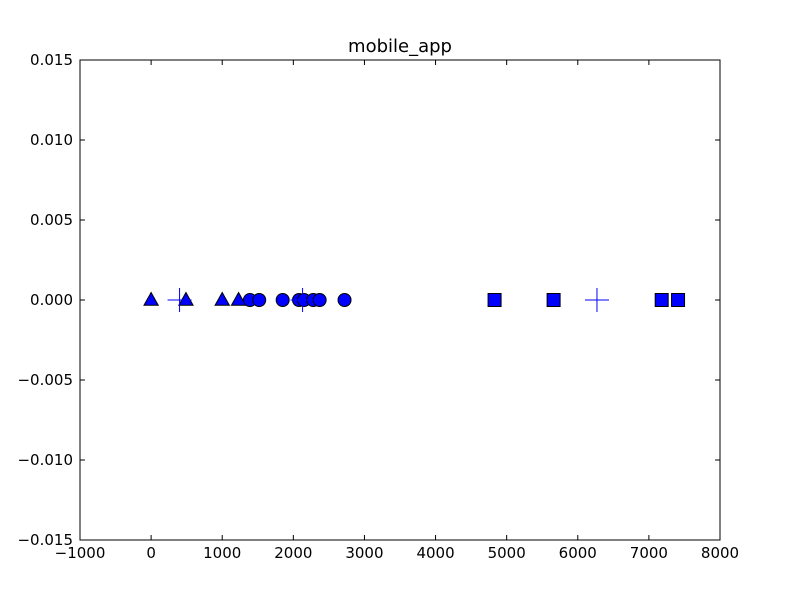 This screenshot has height=600, width=800. Describe the element at coordinates (293, 553) in the screenshot. I see `x-tick-label: 2000` at that location.